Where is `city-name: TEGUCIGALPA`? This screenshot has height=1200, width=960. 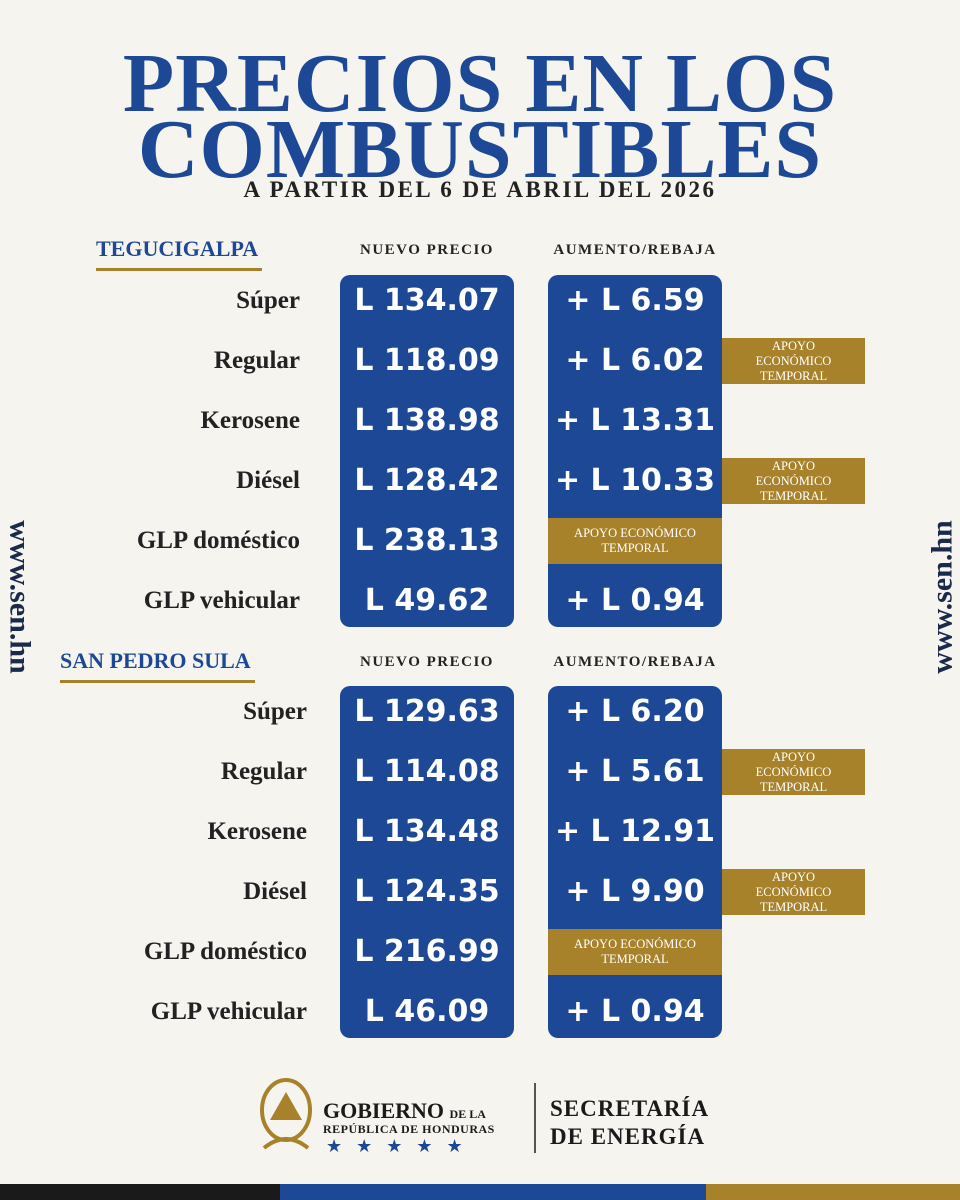
city-name: TEGUCIGALPA is located at coordinates (179, 253).